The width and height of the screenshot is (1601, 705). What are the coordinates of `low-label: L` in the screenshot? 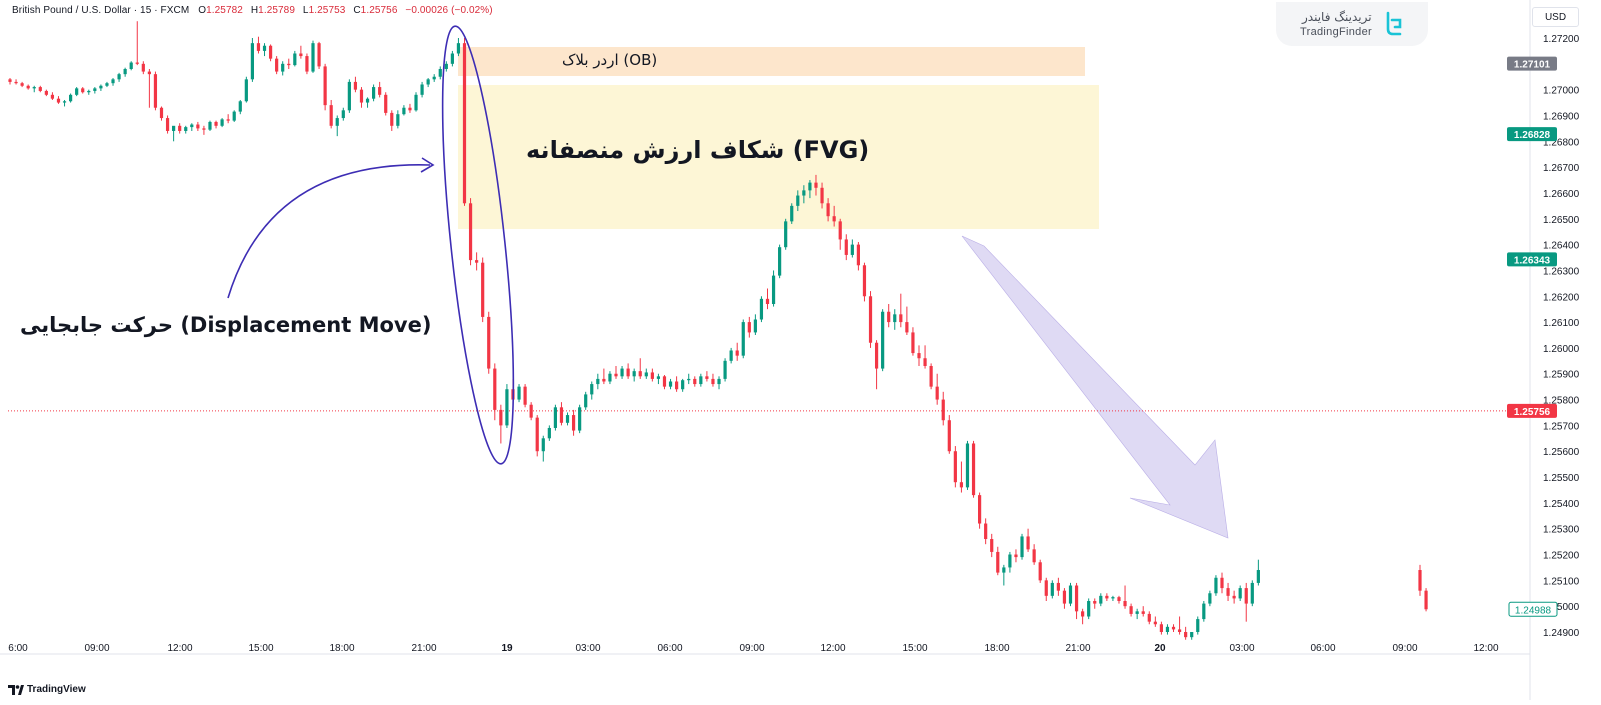 It's located at (305, 10).